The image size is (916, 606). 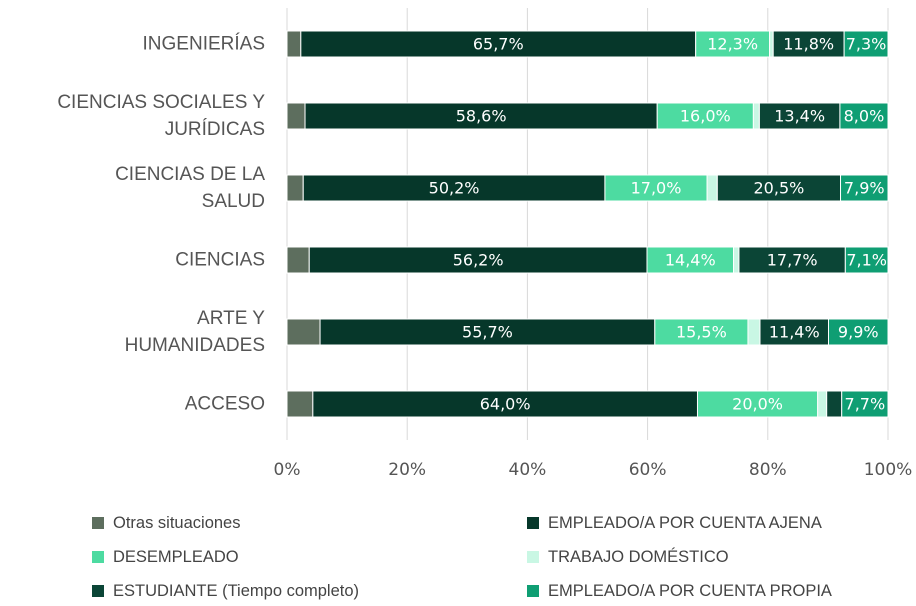 What do you see at coordinates (478, 260) in the screenshot?
I see `value-label: 56,2%` at bounding box center [478, 260].